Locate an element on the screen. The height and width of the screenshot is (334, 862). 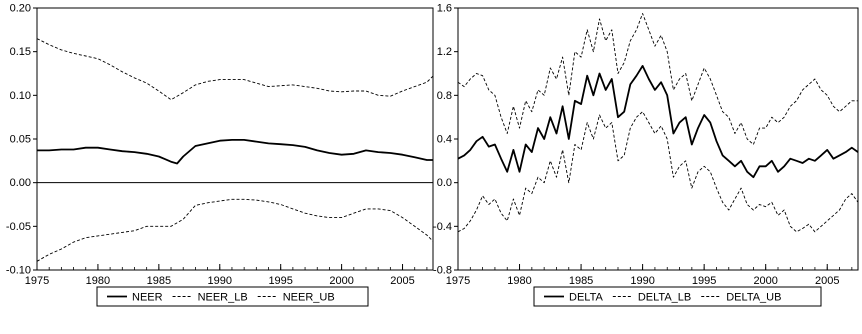
legend: NEER NEER_LB NEER_UB is located at coordinates (232, 296).